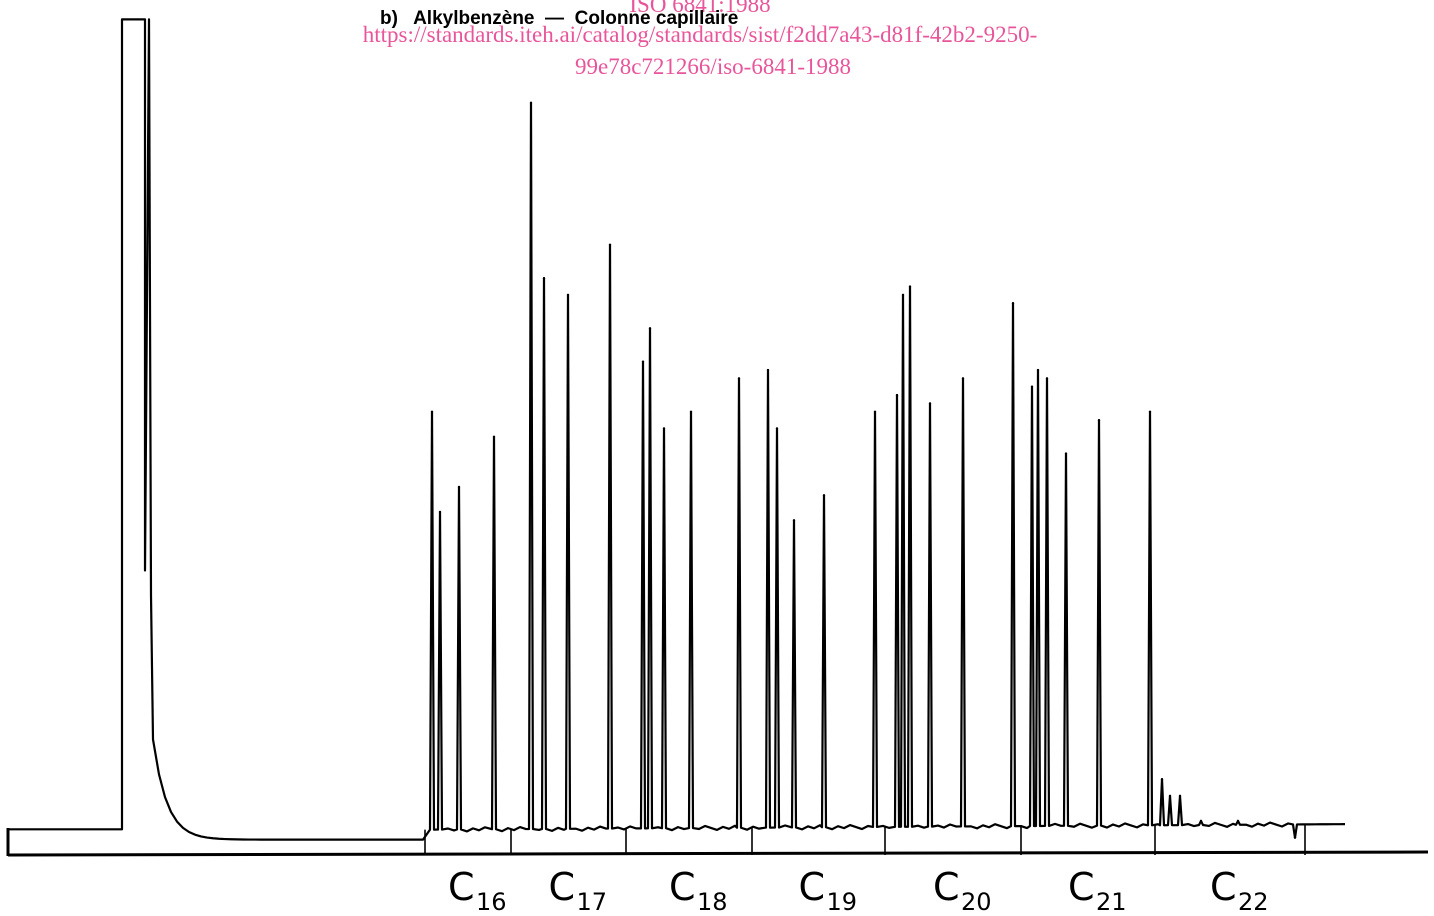  Describe the element at coordinates (812, 887) in the screenshot. I see `group-label-19: C` at that location.